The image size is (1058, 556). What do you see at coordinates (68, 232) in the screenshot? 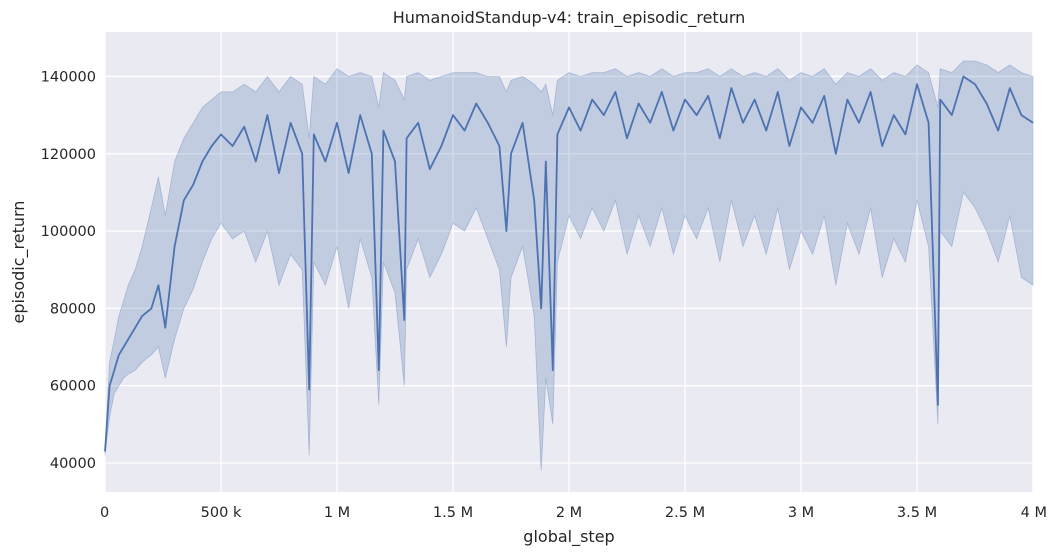
I see `y-tick-label: 100000` at bounding box center [68, 232].